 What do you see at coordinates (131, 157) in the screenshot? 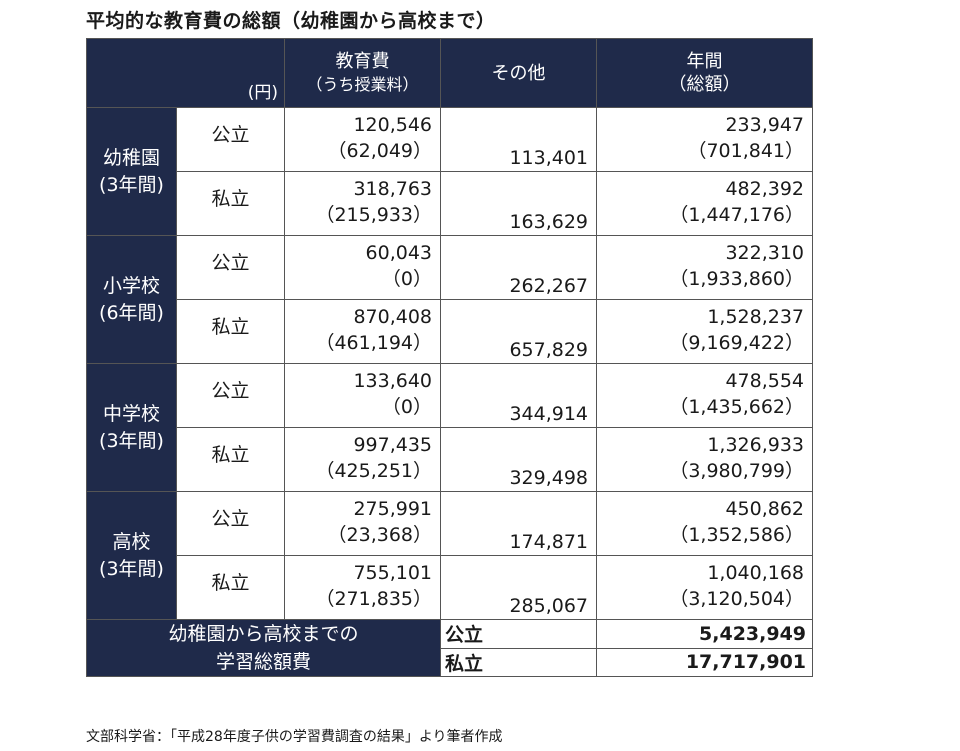
I see `category-name: 幼稚園` at bounding box center [131, 157].